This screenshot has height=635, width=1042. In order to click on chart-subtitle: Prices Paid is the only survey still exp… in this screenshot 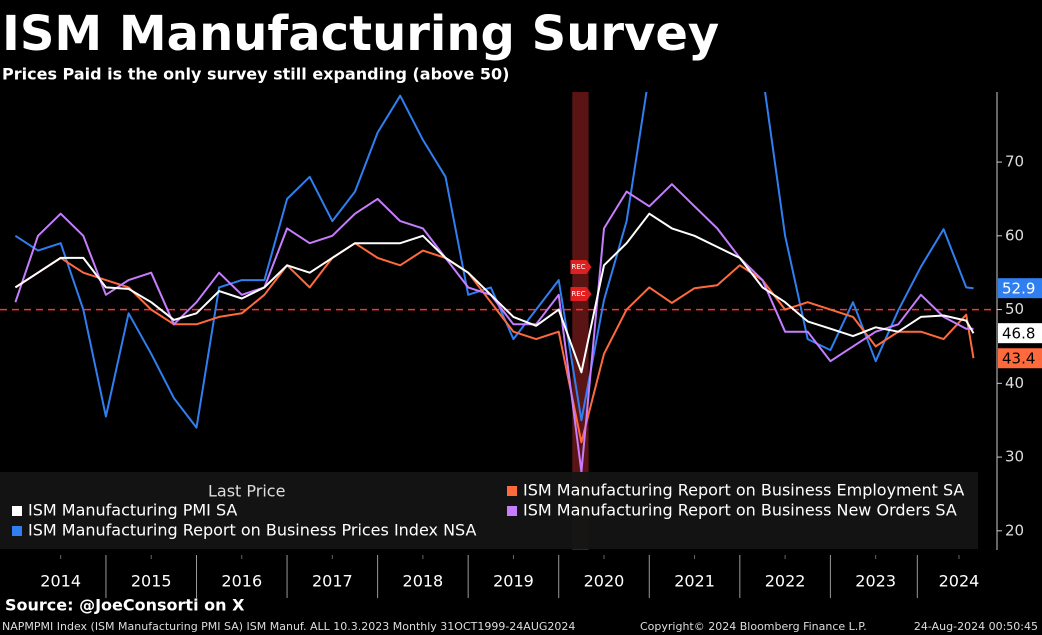, I will do `click(255, 74)`.